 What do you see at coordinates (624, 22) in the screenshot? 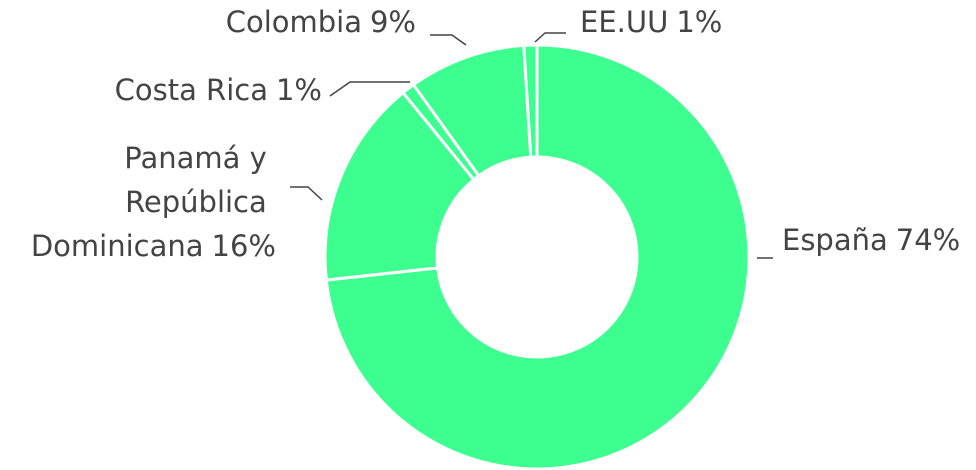
I see `category-label: EE.UU` at bounding box center [624, 22].